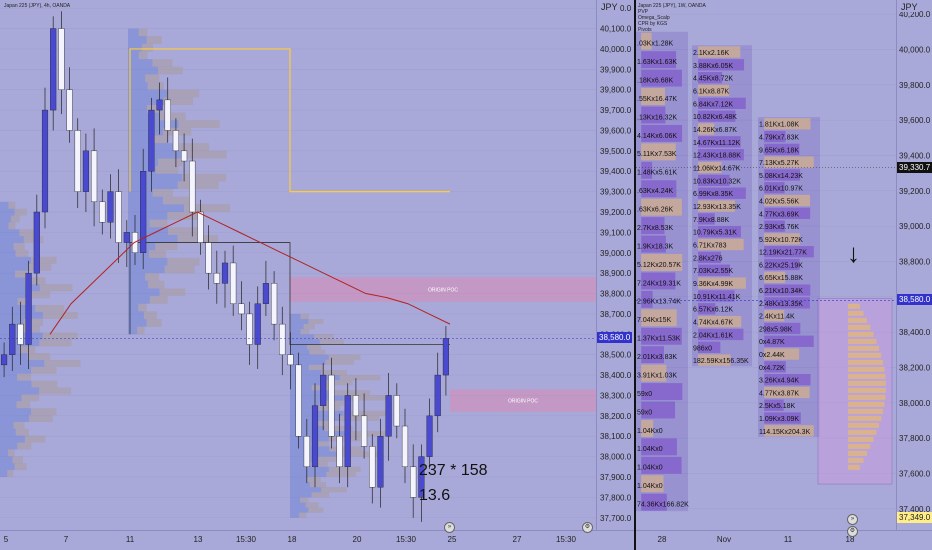  What do you see at coordinates (517, 539) in the screenshot?
I see `x-tick-label-4h: 27` at bounding box center [517, 539].